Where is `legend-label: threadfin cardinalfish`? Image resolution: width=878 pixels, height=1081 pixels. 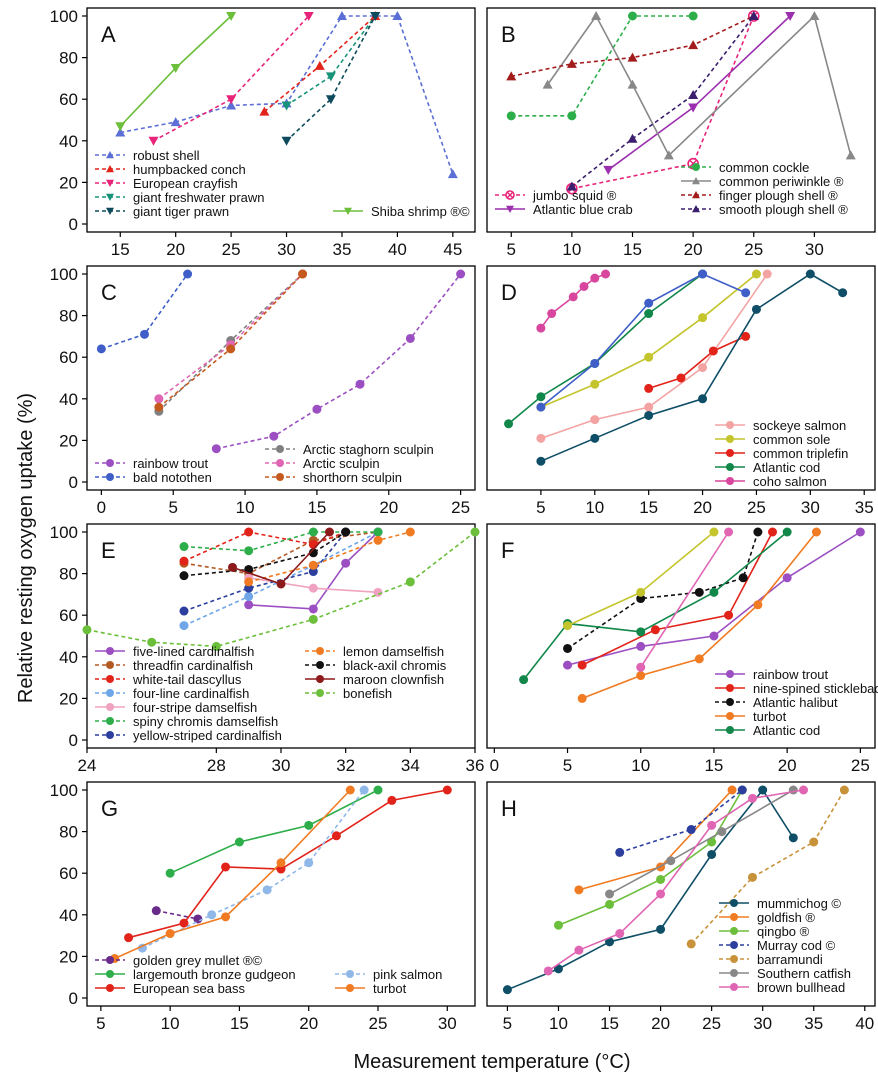 legend-label: threadfin cardinalfish is located at coordinates (193, 665).